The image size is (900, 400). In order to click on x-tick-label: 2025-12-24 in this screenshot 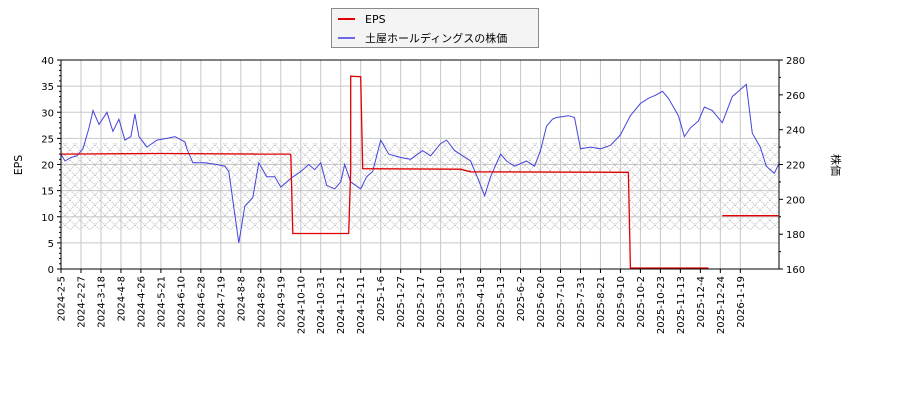, I will do `click(721, 305)`.